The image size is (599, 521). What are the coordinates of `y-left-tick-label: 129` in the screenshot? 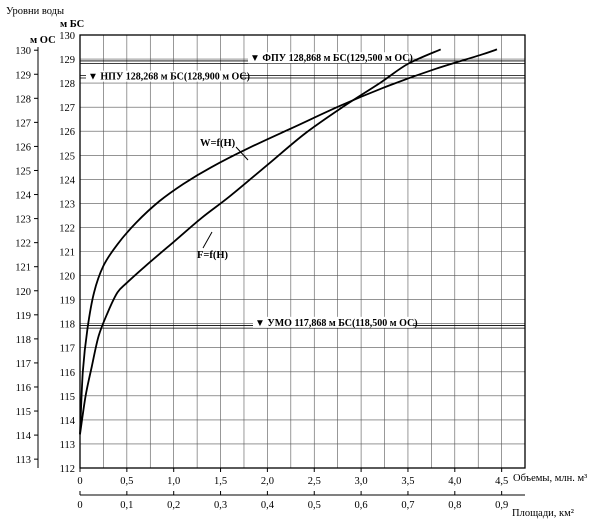 It's located at (23, 75).